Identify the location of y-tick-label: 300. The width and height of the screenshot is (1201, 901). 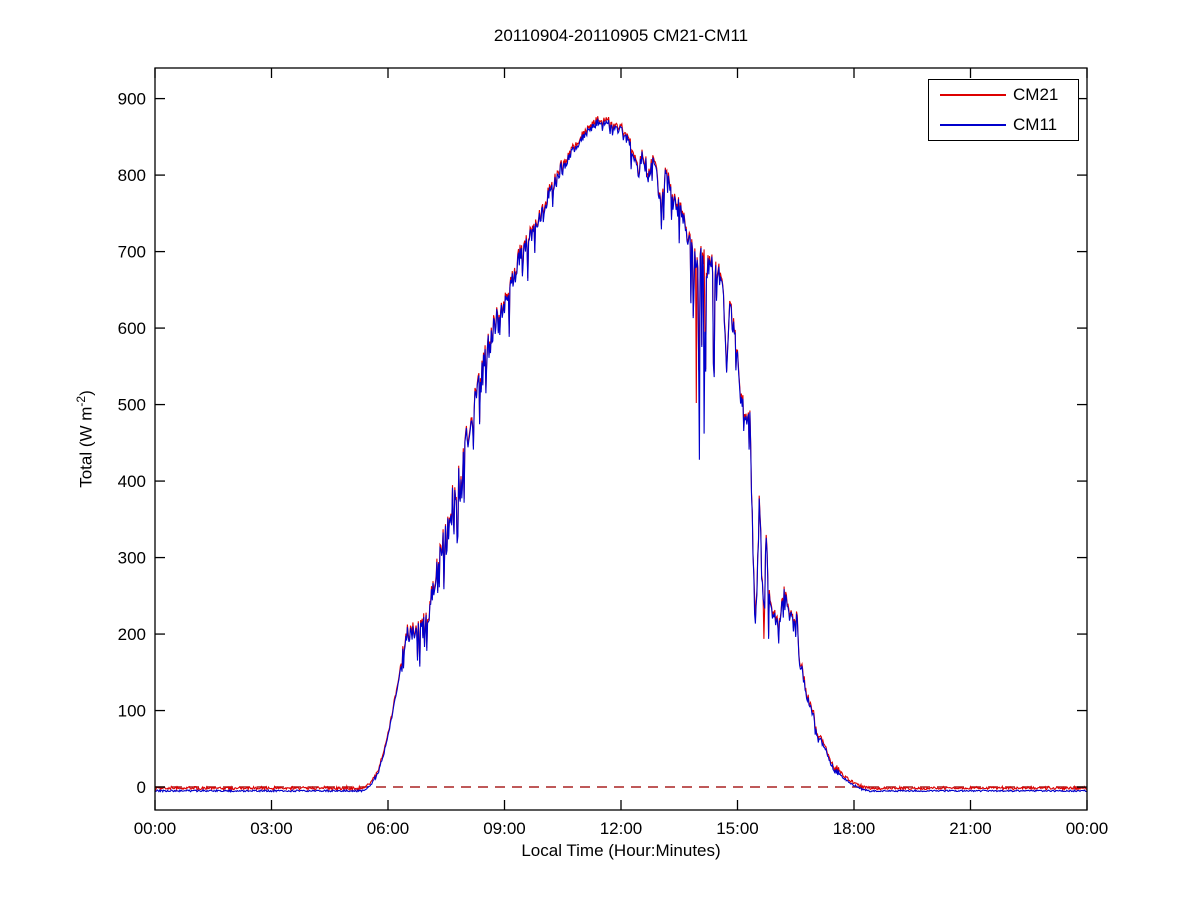
(132, 558).